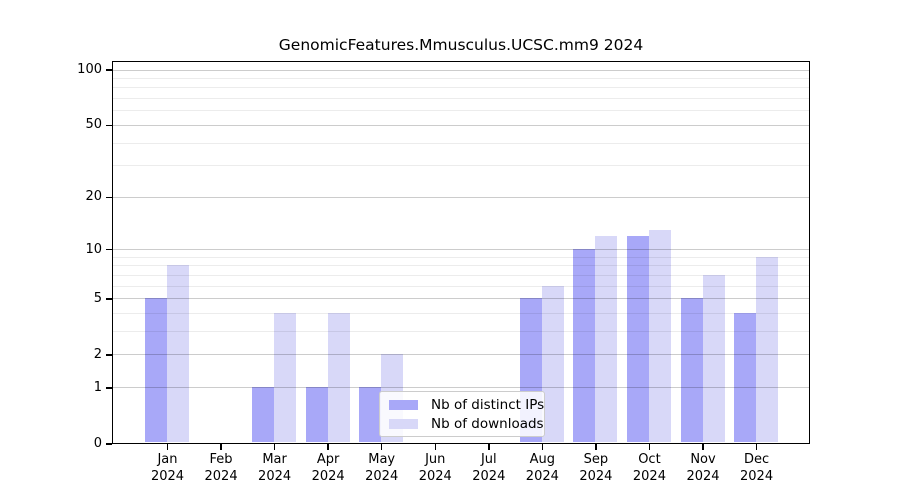 The width and height of the screenshot is (900, 500). Describe the element at coordinates (757, 468) in the screenshot. I see `x-tick-label-dec: Dec 2024` at that location.